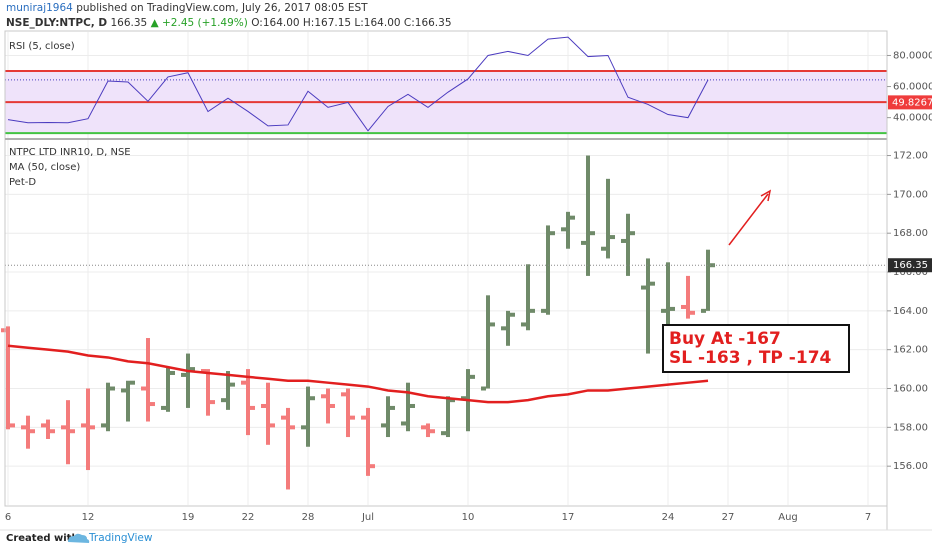  What do you see at coordinates (22, 182) in the screenshot?
I see `legend-entry: Pet-D` at bounding box center [22, 182].